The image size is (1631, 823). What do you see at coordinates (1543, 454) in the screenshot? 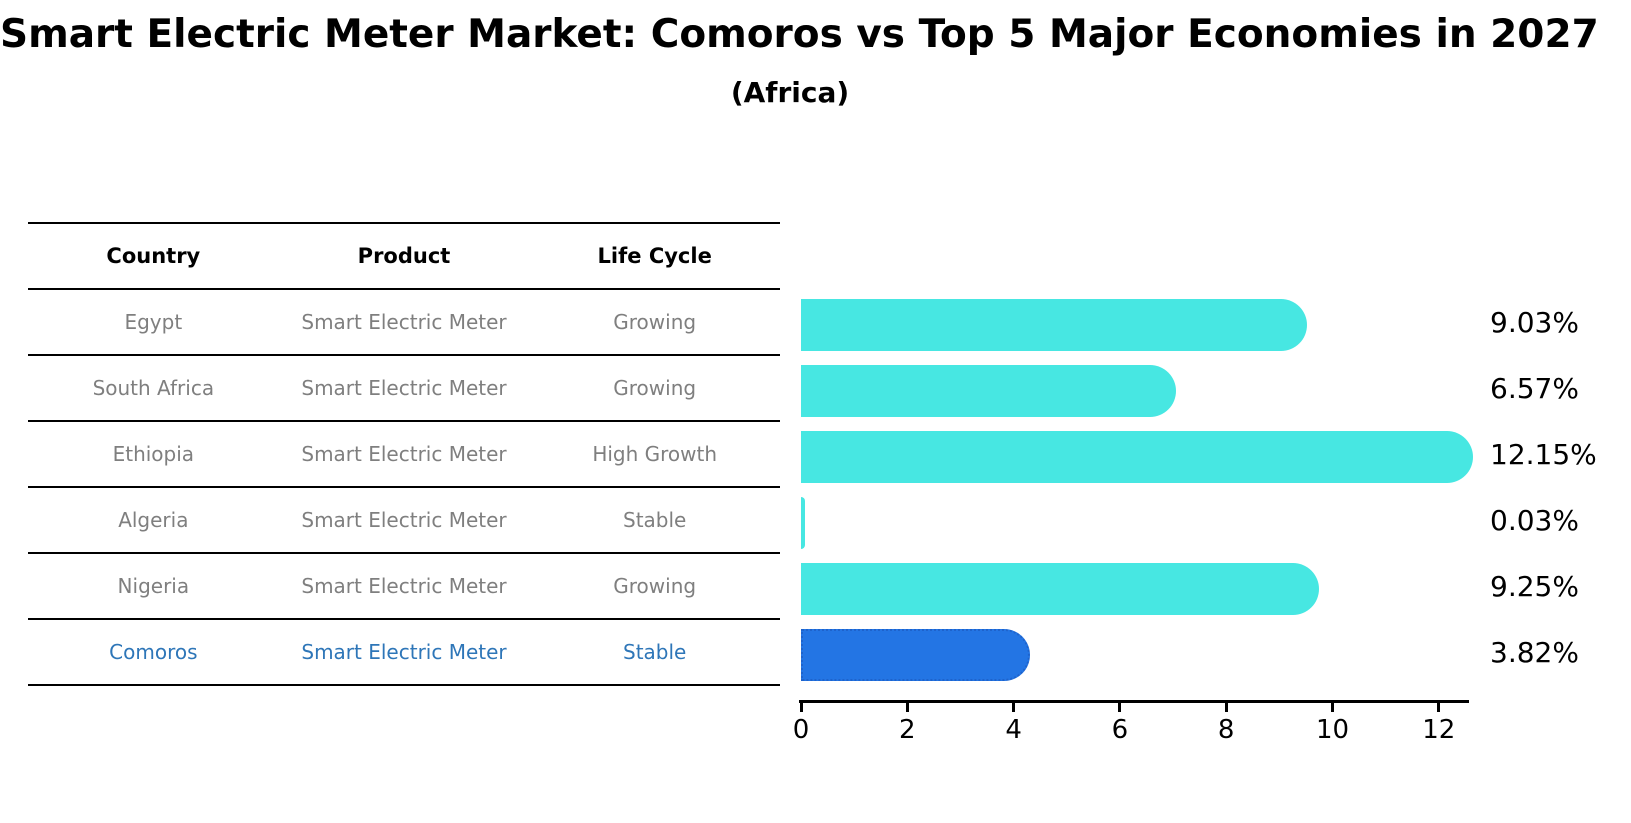
I see `value-label-ethiopia: 12.15%` at bounding box center [1543, 454].